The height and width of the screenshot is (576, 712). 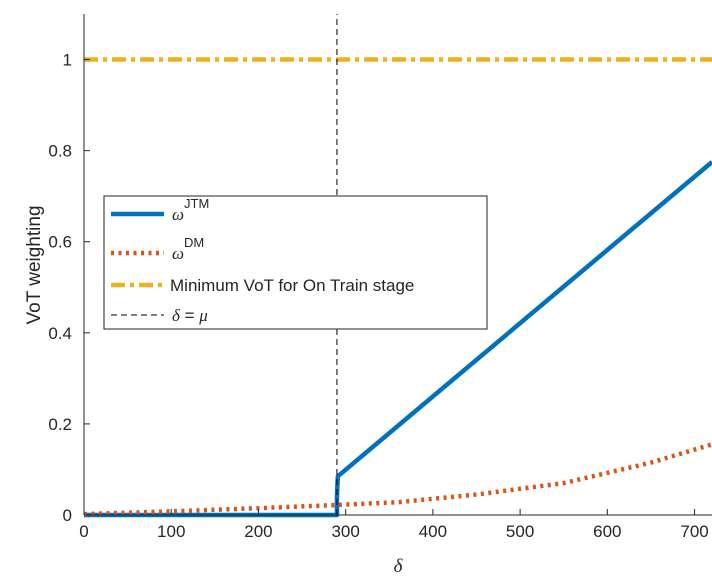 What do you see at coordinates (34, 264) in the screenshot?
I see `y-axis-label: VoT weighting` at bounding box center [34, 264].